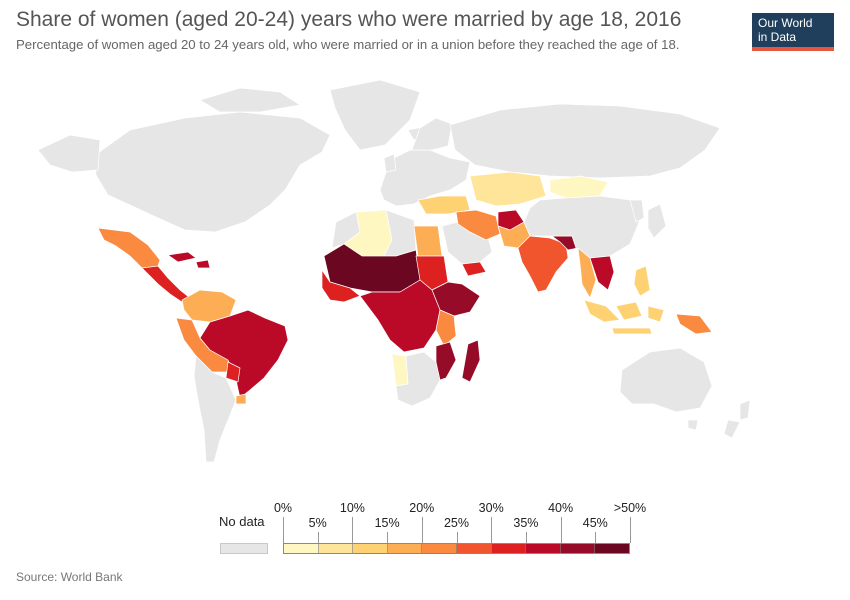 This screenshot has height=600, width=850. Describe the element at coordinates (69, 577) in the screenshot. I see `source-note: Source: World Bank` at that location.